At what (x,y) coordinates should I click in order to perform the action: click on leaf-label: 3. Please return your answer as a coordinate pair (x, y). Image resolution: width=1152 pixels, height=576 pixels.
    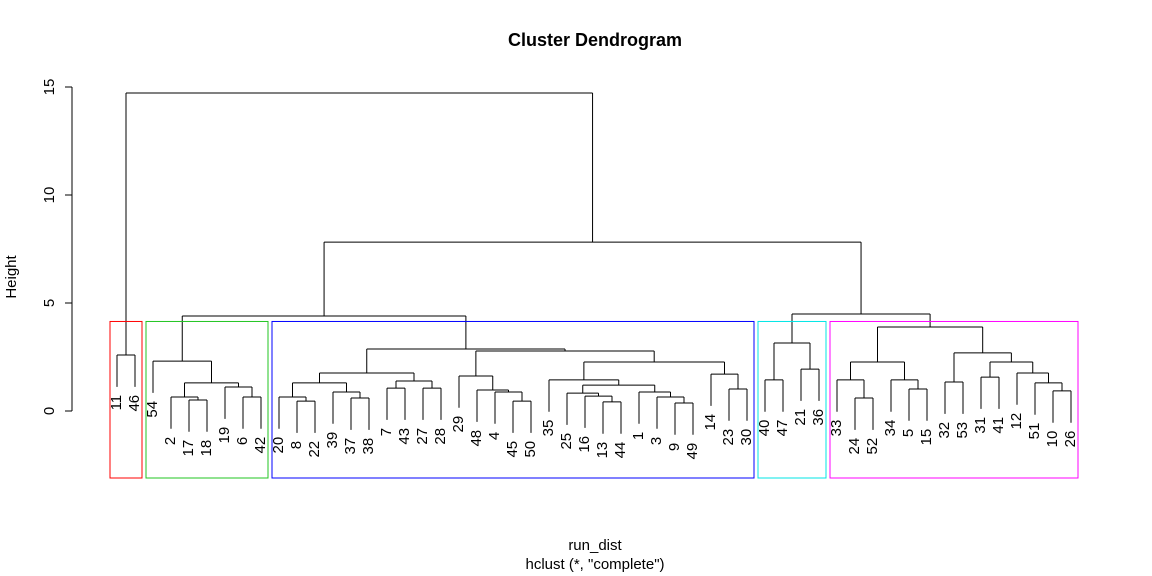
    Looking at the image, I should click on (656, 441).